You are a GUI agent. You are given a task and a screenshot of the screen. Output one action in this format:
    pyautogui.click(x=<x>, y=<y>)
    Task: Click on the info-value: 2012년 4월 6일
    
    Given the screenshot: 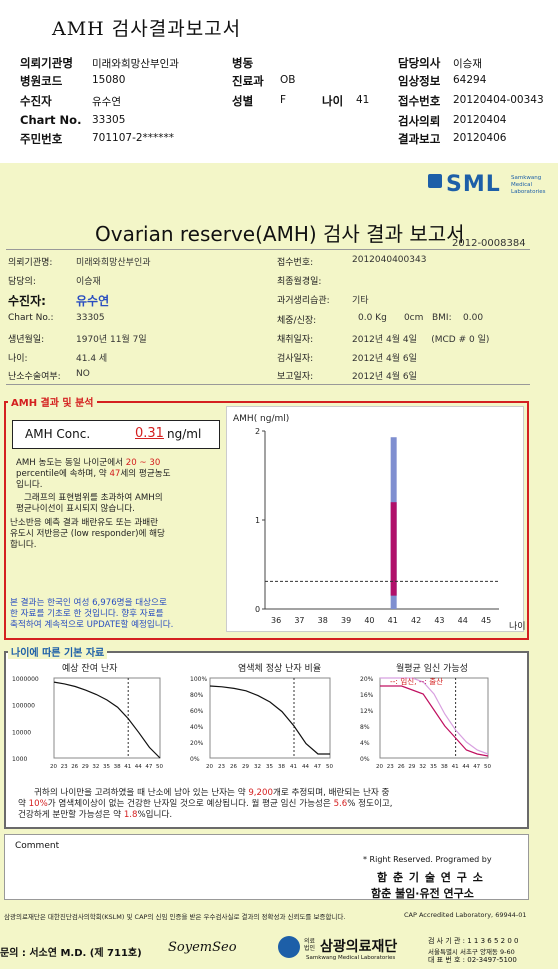 What is the action you would take?
    pyautogui.click(x=384, y=359)
    